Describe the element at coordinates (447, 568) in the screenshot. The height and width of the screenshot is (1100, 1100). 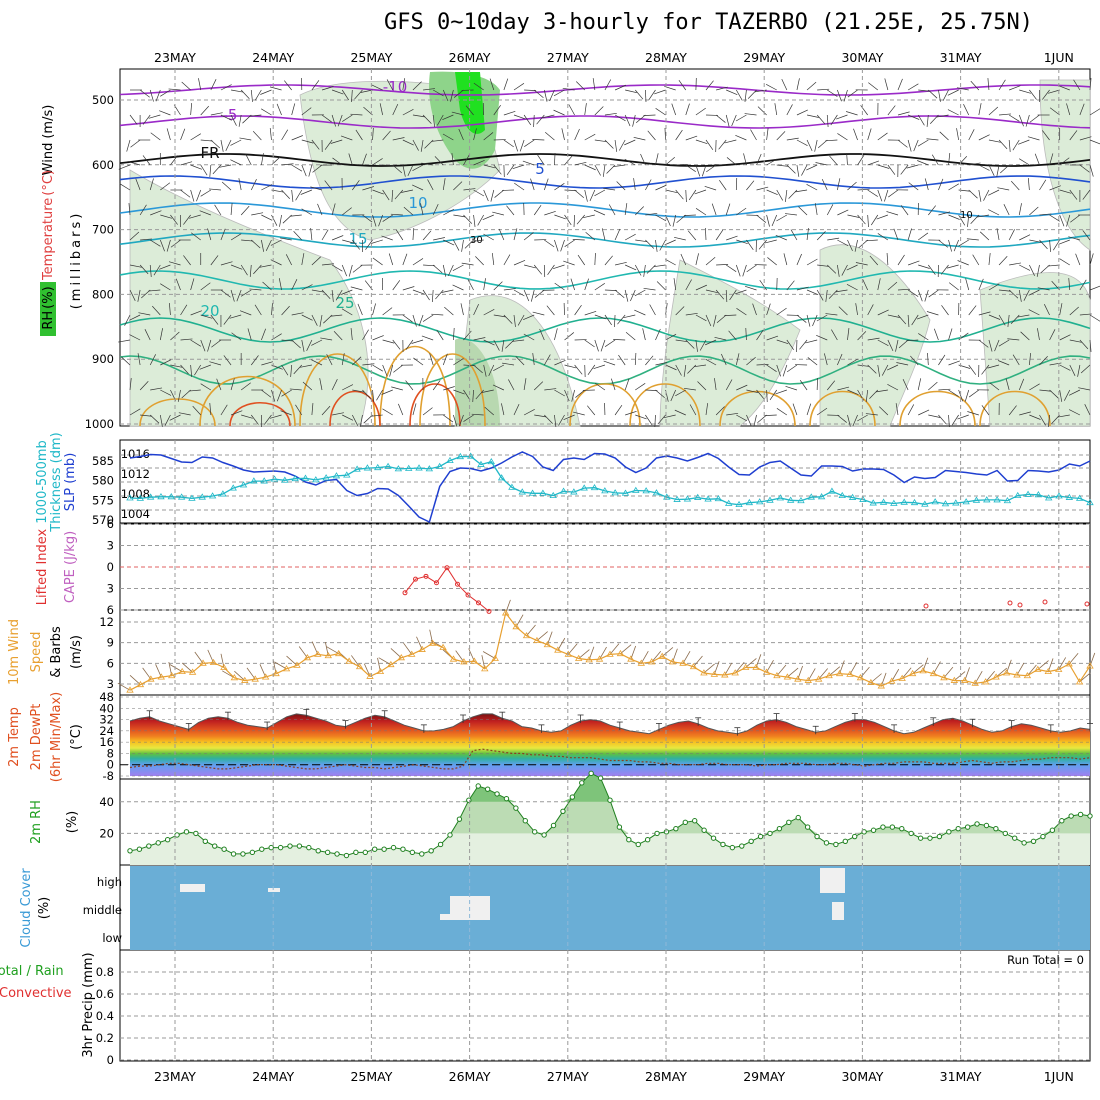
I see `lifted-point` at that location.